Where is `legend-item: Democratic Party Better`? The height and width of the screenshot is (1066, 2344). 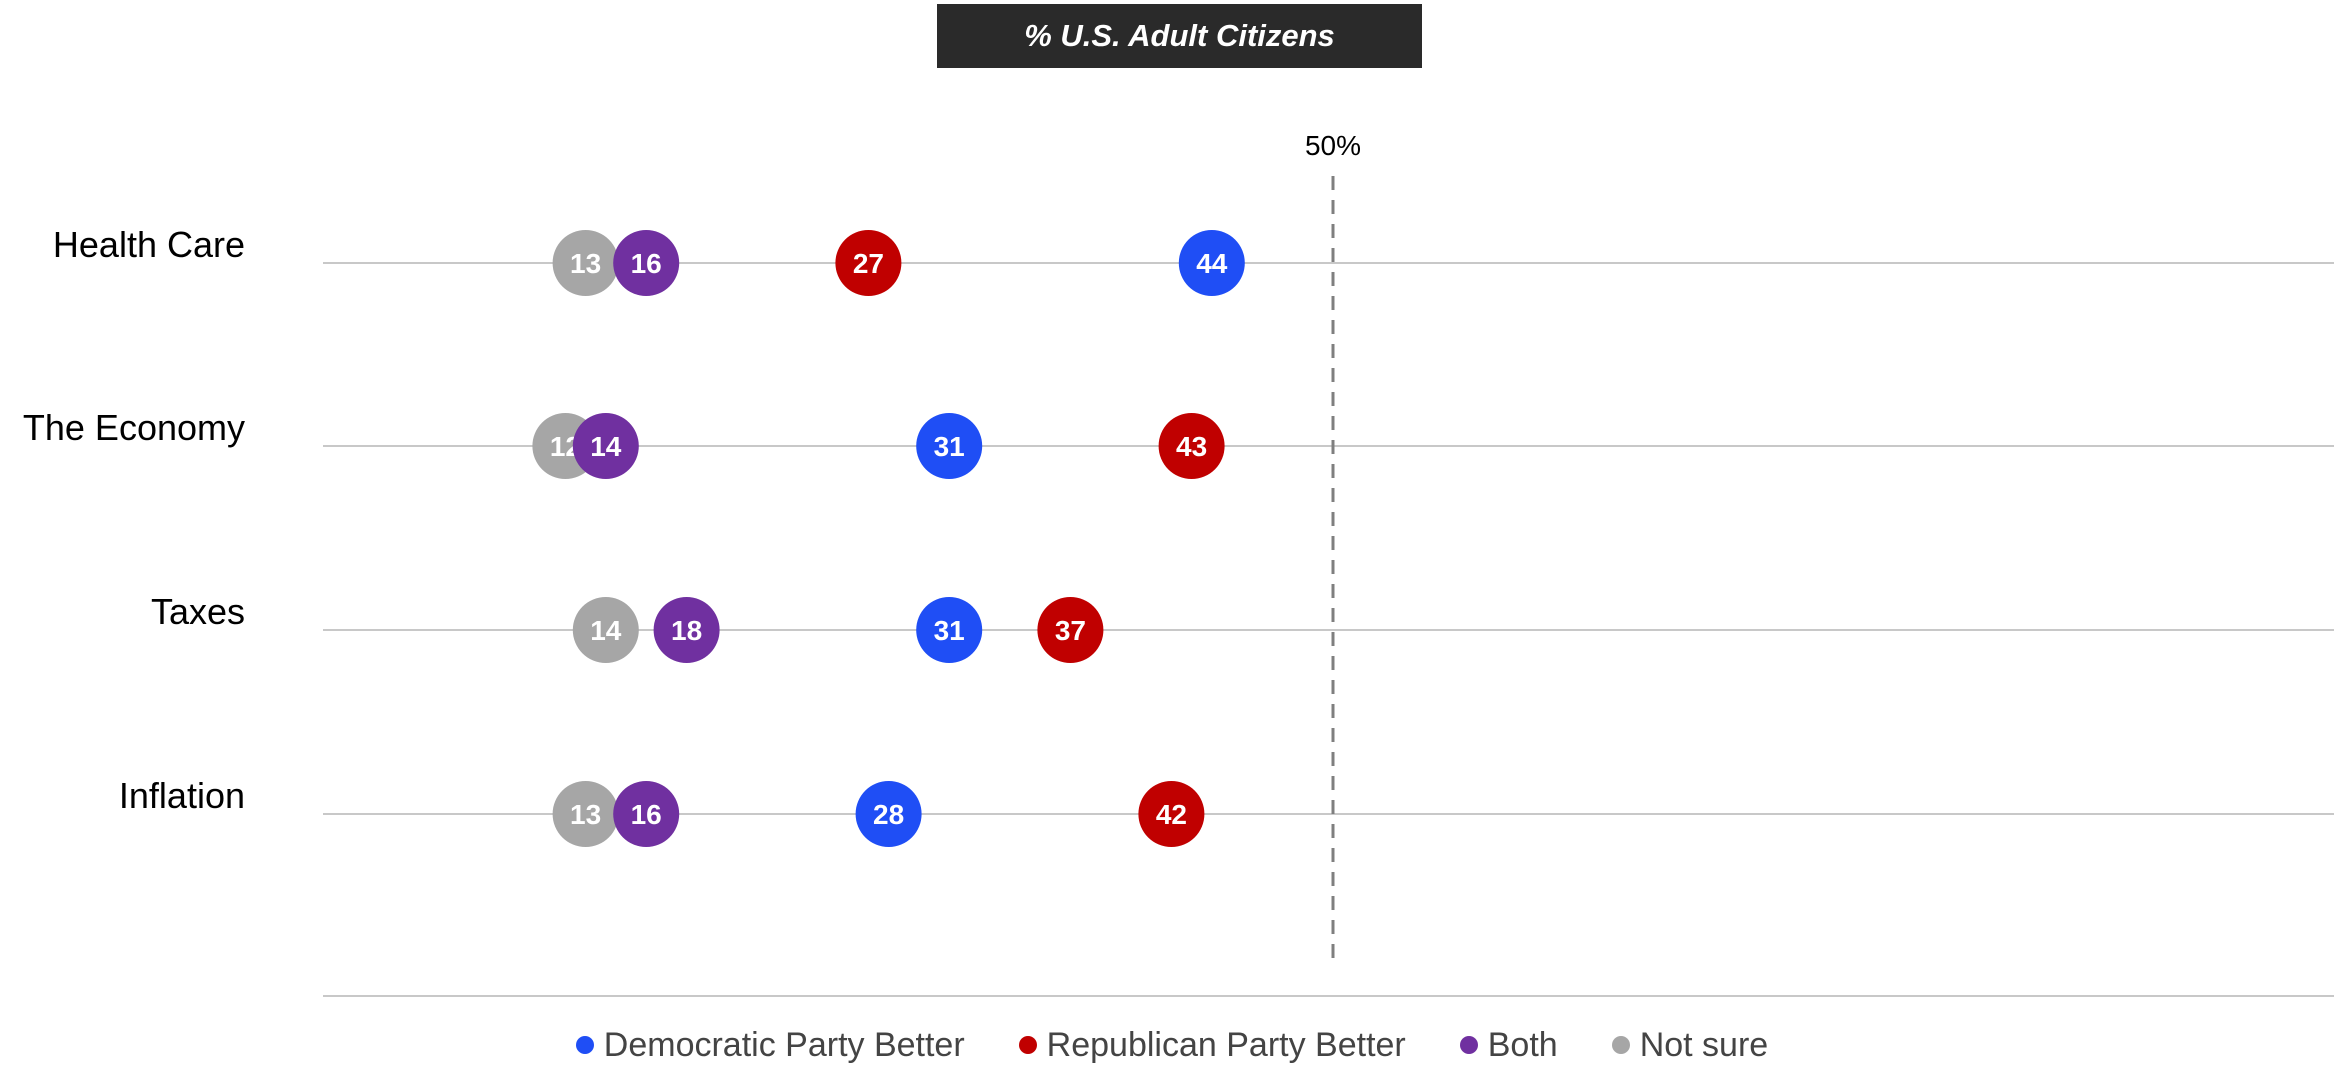
legend-item: Democratic Party Better is located at coordinates (770, 1045).